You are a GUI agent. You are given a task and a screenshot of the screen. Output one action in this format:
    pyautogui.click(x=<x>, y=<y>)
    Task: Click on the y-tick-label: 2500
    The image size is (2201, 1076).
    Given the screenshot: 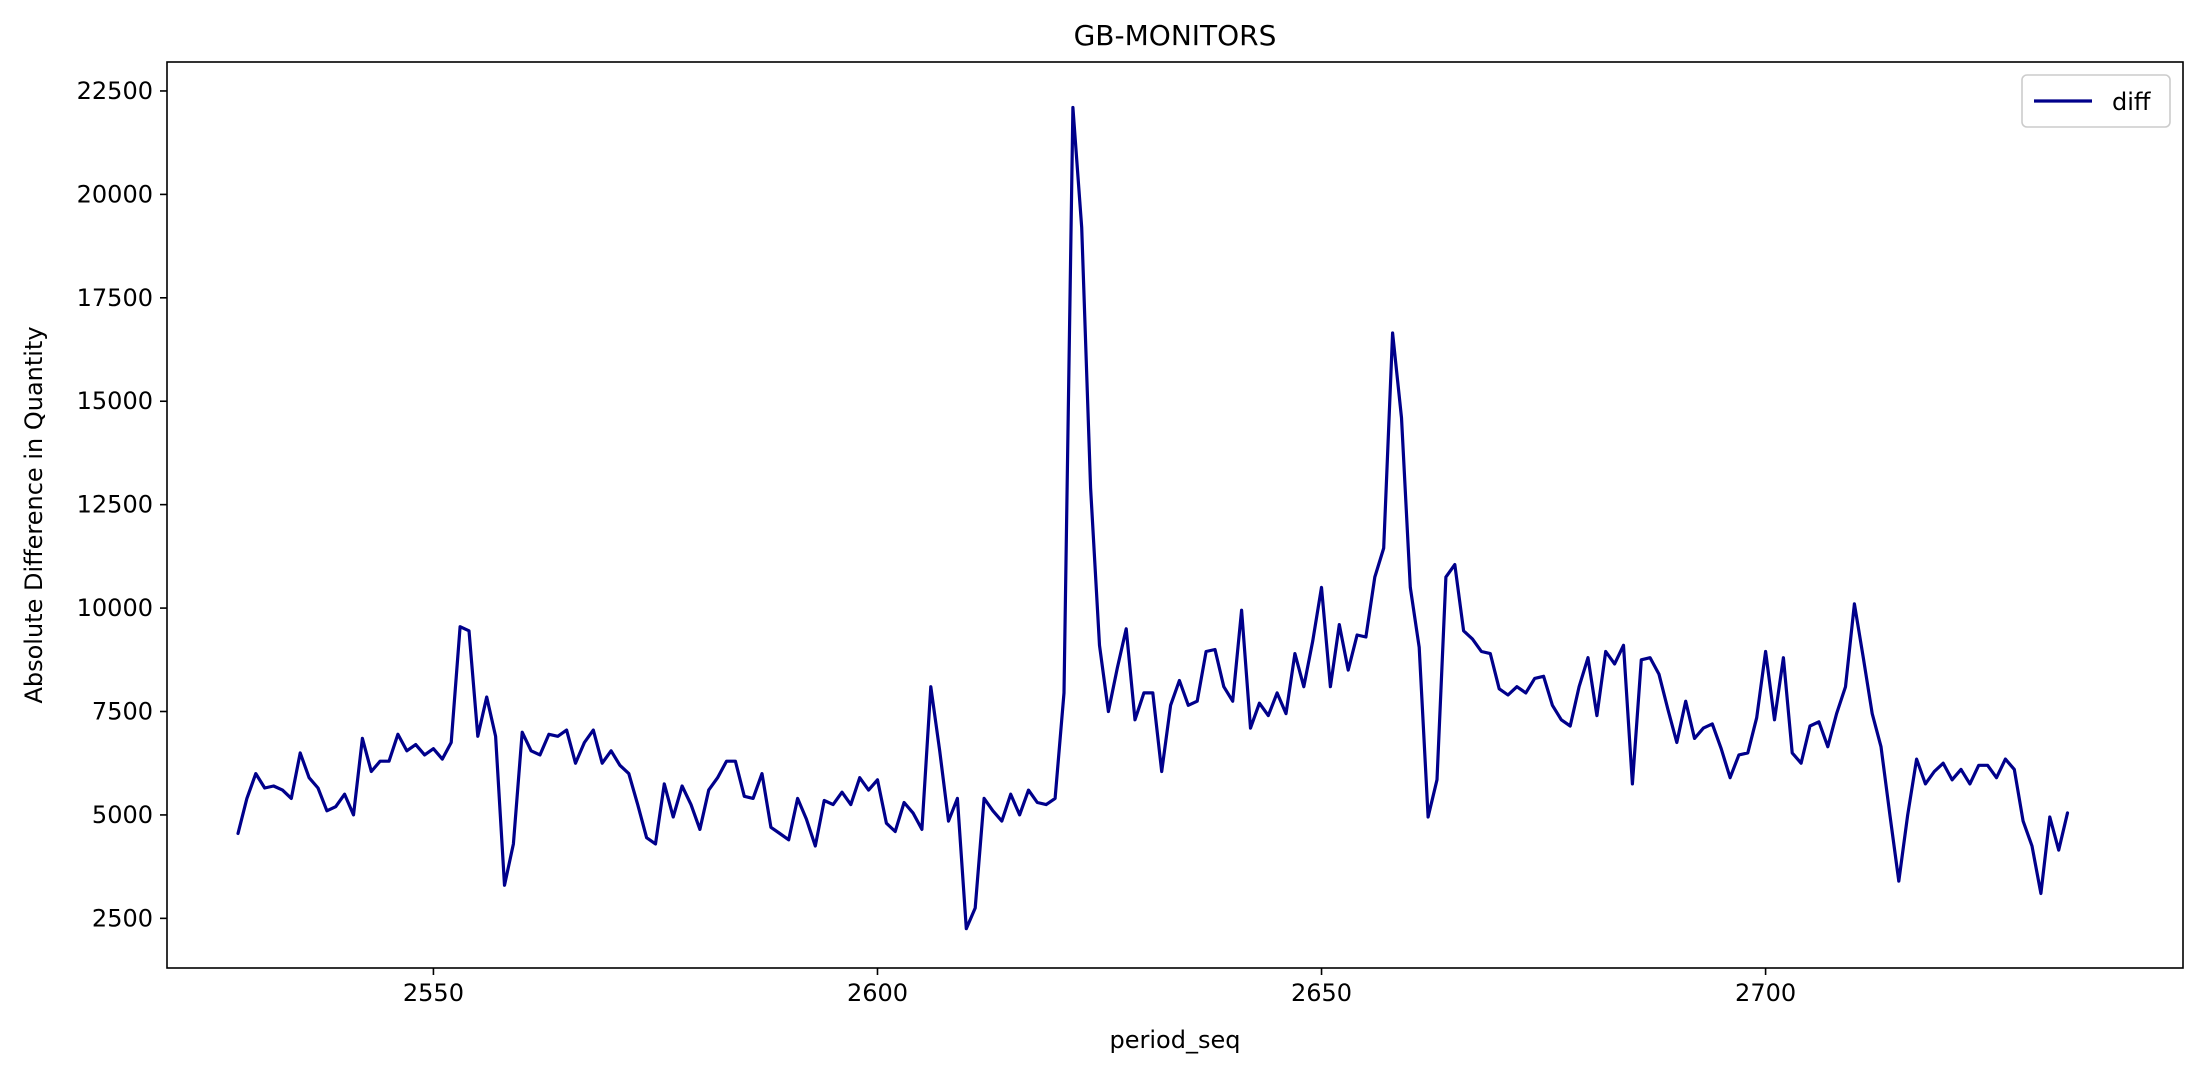 What is the action you would take?
    pyautogui.click(x=122, y=918)
    